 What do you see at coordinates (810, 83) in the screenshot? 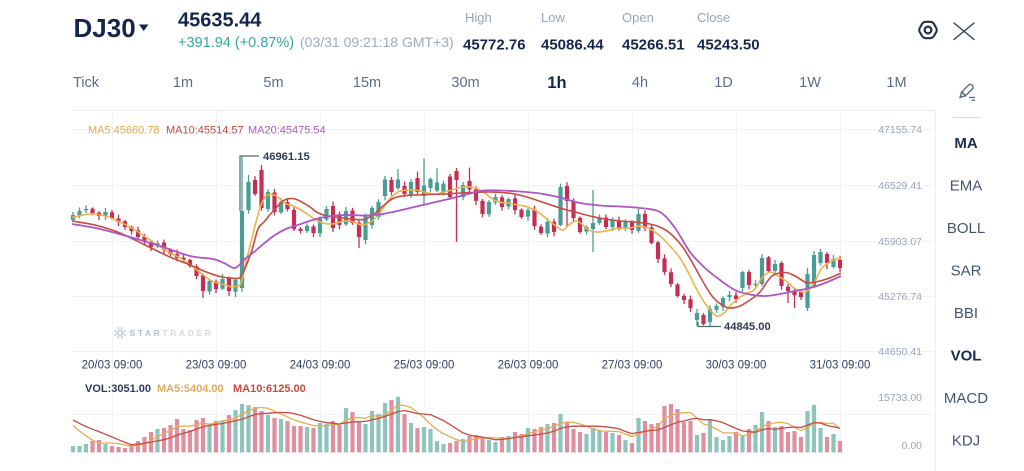
I see `svg-text: 1W` at bounding box center [810, 83].